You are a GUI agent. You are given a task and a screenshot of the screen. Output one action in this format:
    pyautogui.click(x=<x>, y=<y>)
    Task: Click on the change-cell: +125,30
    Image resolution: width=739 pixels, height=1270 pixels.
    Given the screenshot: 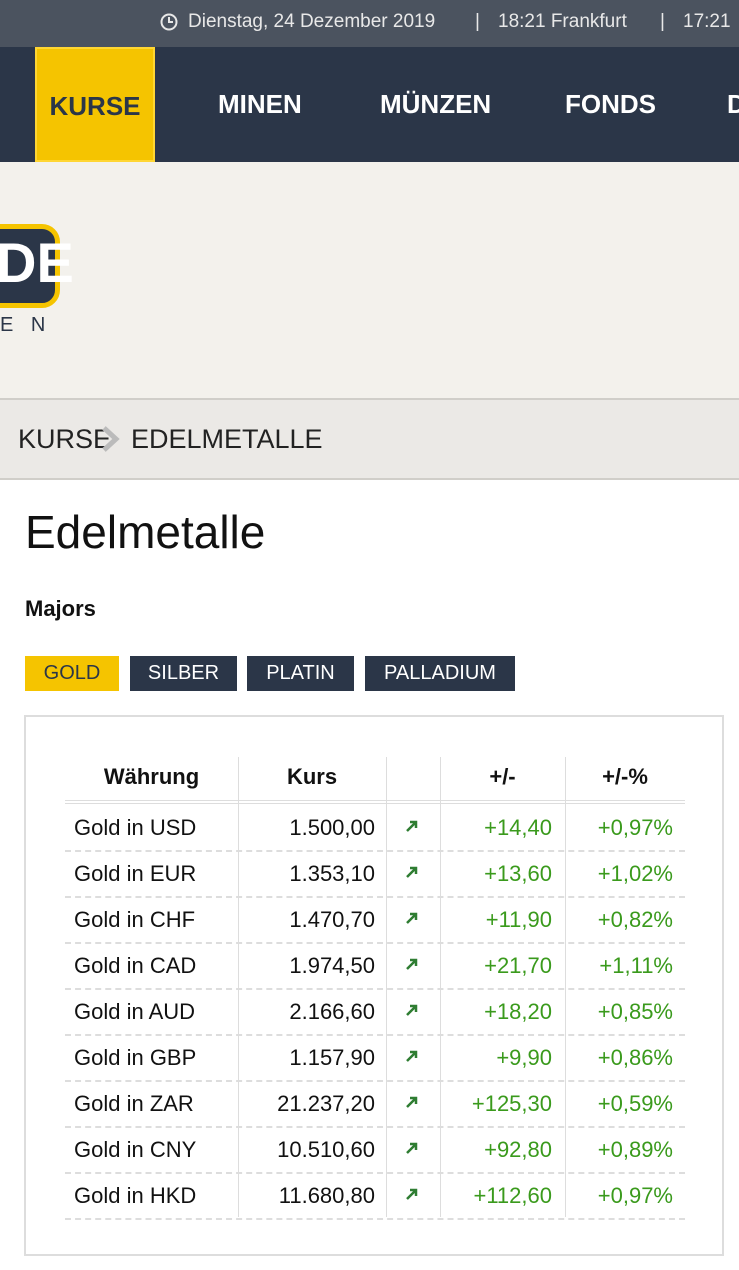 What is the action you would take?
    pyautogui.click(x=511, y=1103)
    